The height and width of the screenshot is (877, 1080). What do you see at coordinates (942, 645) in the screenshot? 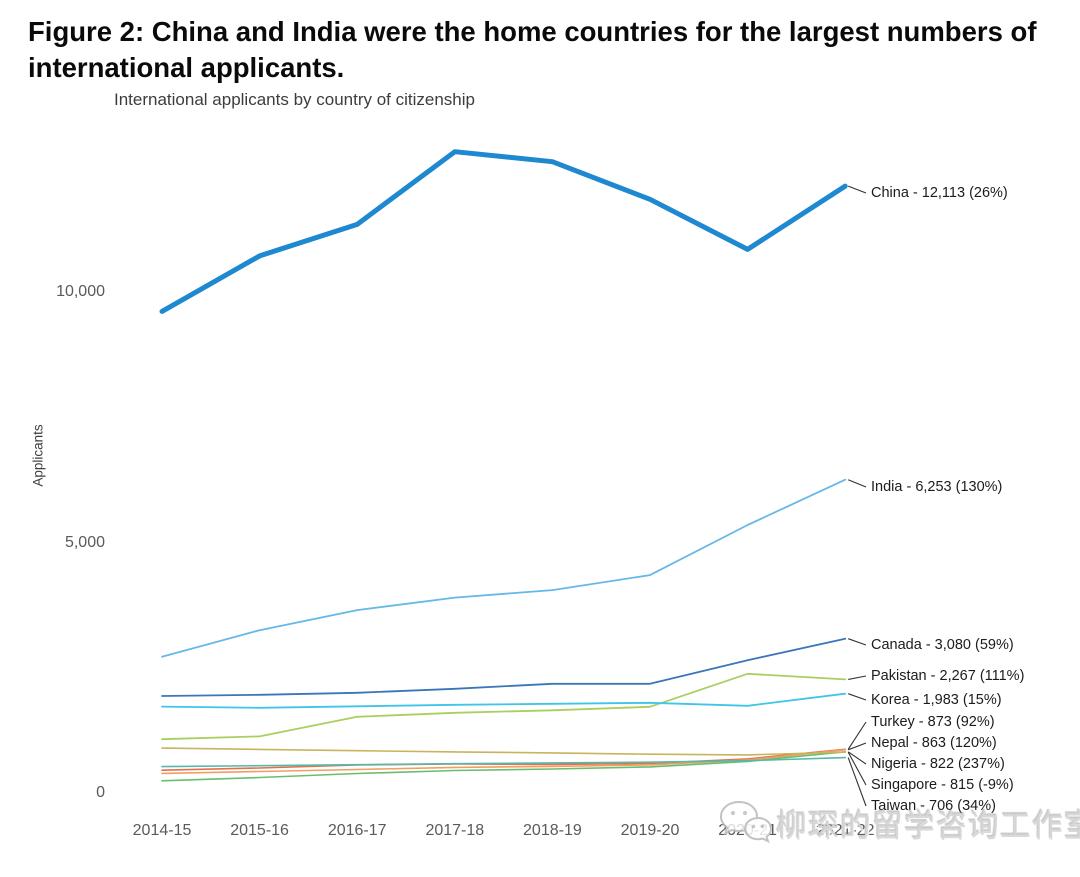
I see `series-label-canada: Canada - 3,080 (59%)` at bounding box center [942, 645].